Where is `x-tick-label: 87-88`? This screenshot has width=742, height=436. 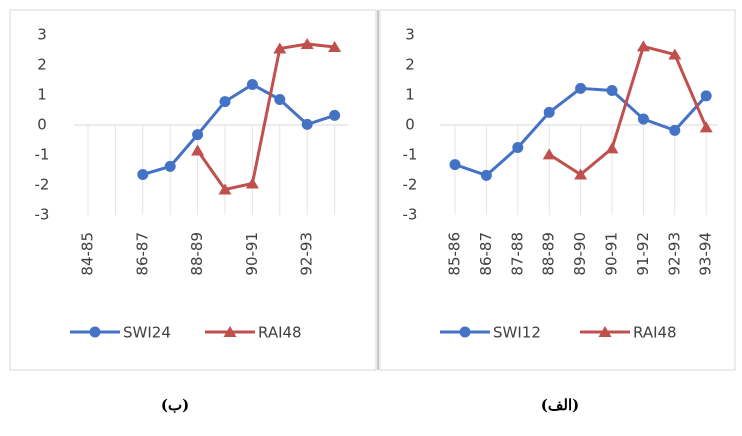 x-tick-label: 87-88 is located at coordinates (517, 254).